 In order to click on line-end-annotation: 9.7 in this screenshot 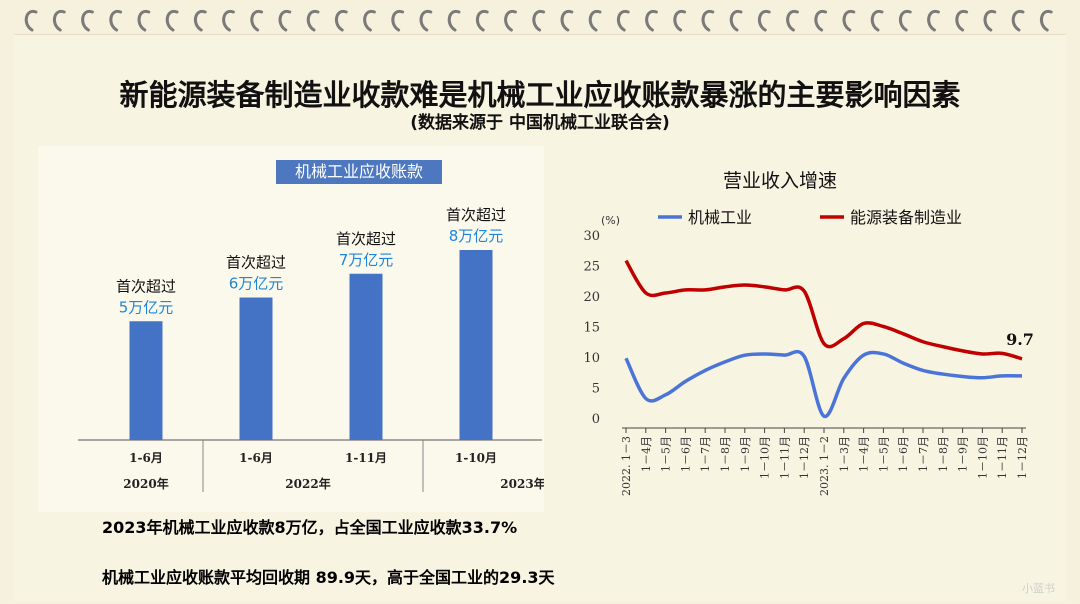, I will do `click(1020, 339)`.